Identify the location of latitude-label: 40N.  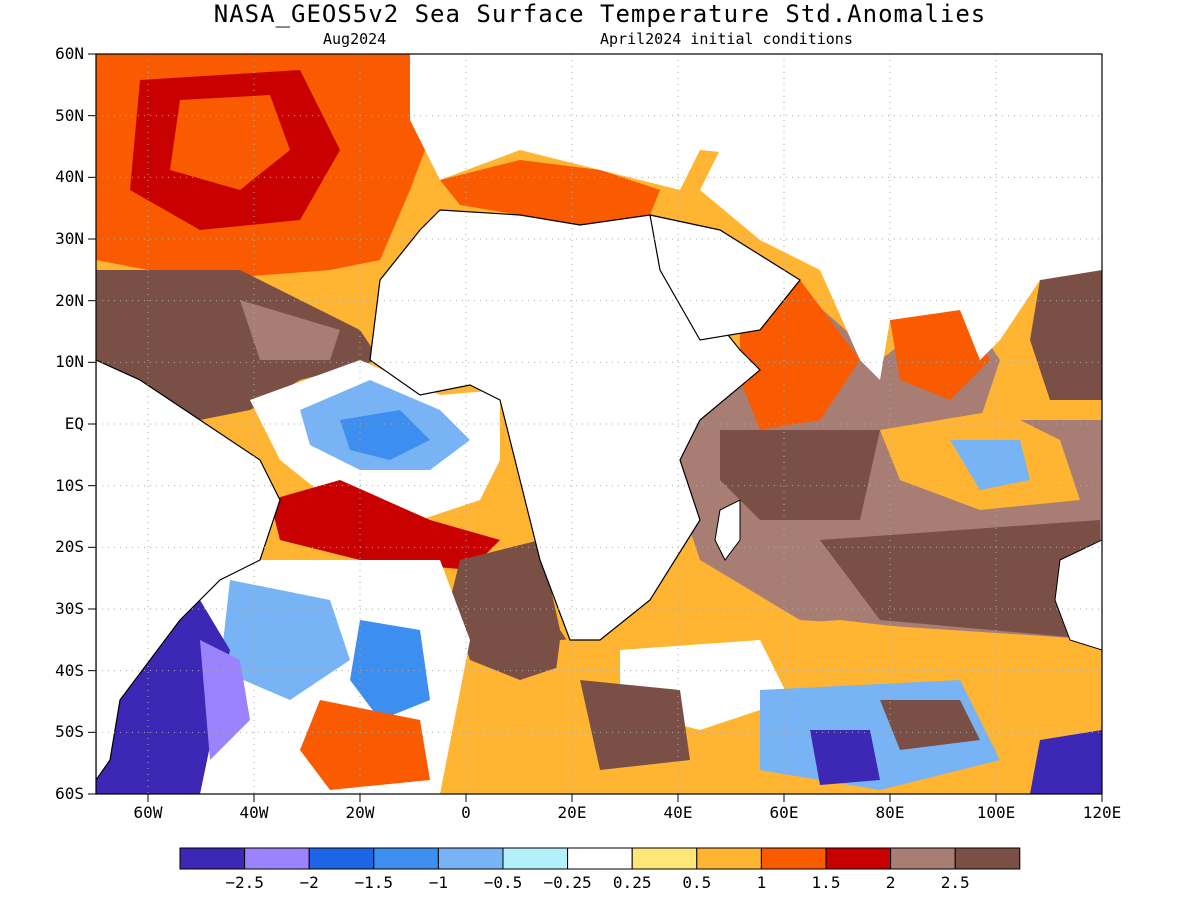
(69, 177).